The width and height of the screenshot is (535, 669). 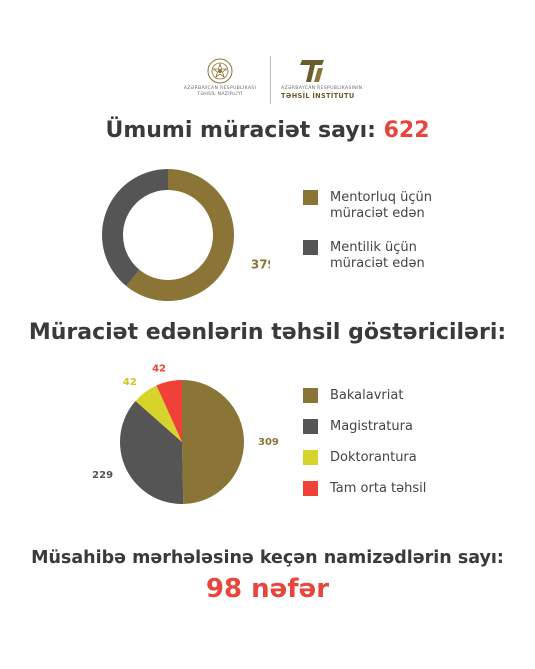 I want to click on pie-legend-item-bakalavriat: Bakalavriat, so click(x=353, y=396).